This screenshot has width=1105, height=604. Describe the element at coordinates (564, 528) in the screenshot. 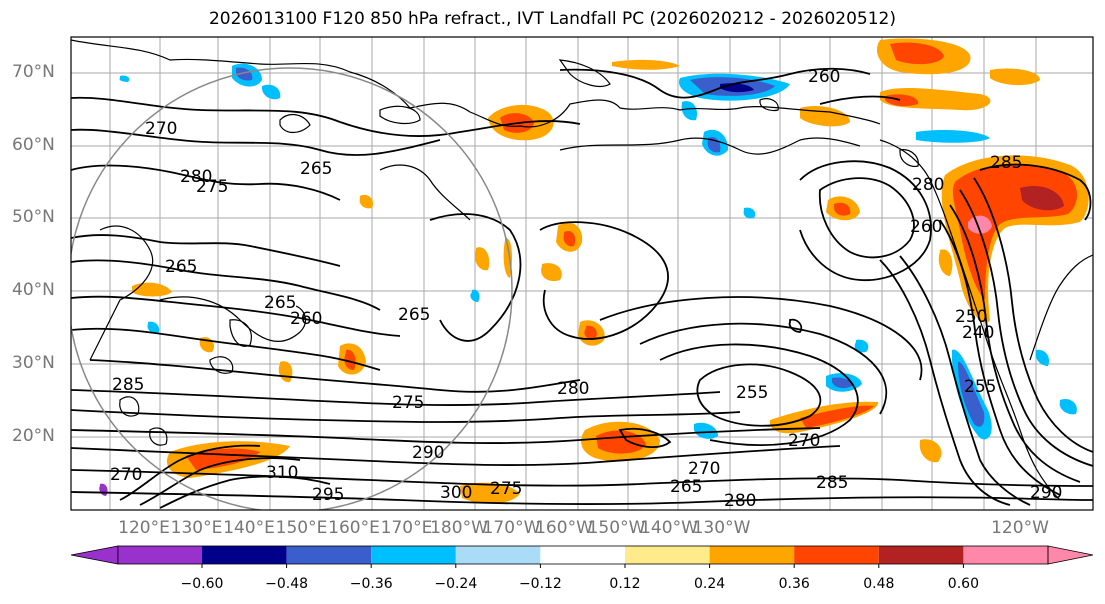

I see `longitude-label: 160°W` at that location.